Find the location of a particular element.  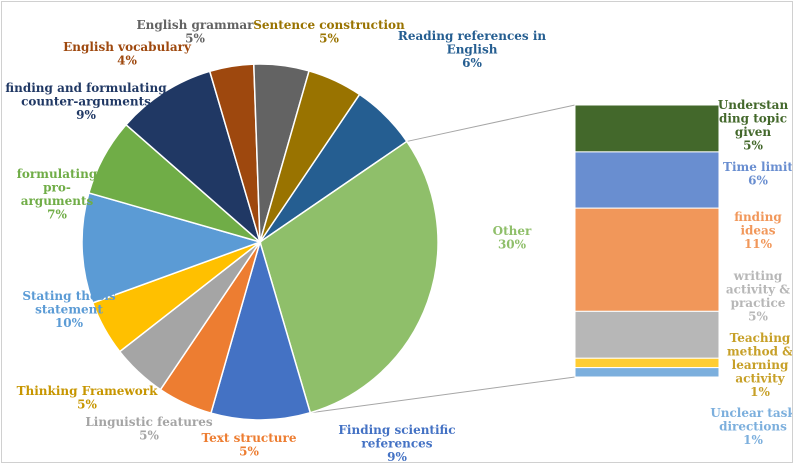

bar-segment-writing-activity-practice is located at coordinates (647, 334).